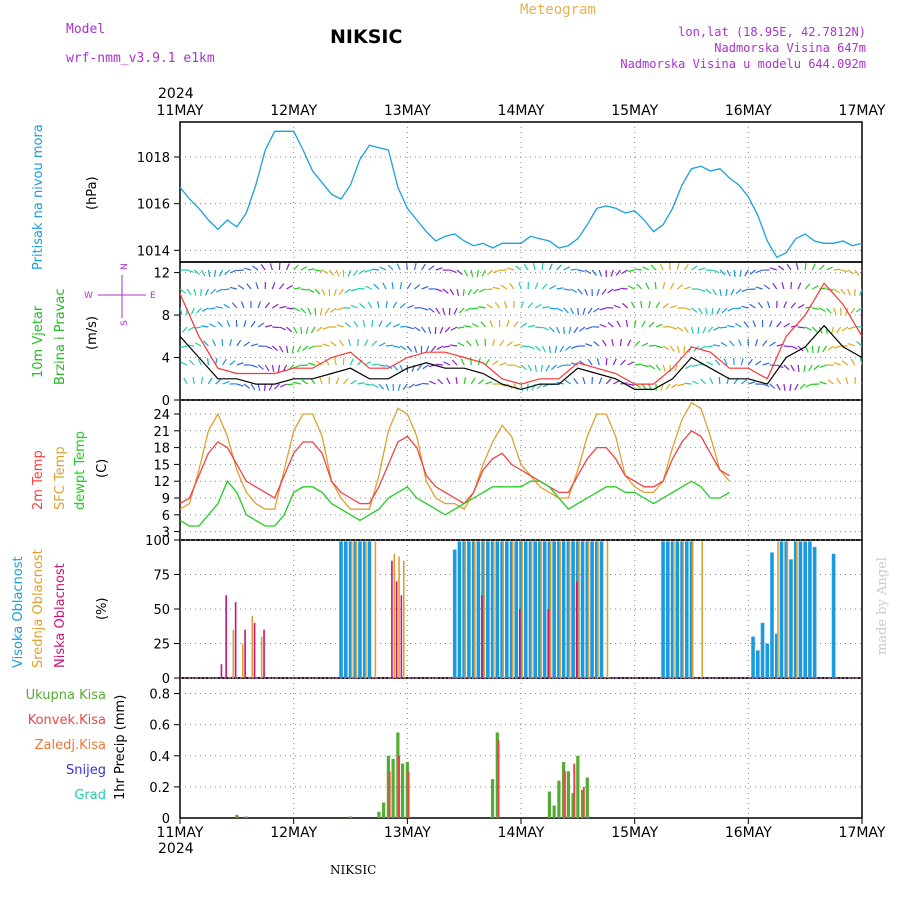  I want to click on time-label-top: 11MAY, so click(180, 111).